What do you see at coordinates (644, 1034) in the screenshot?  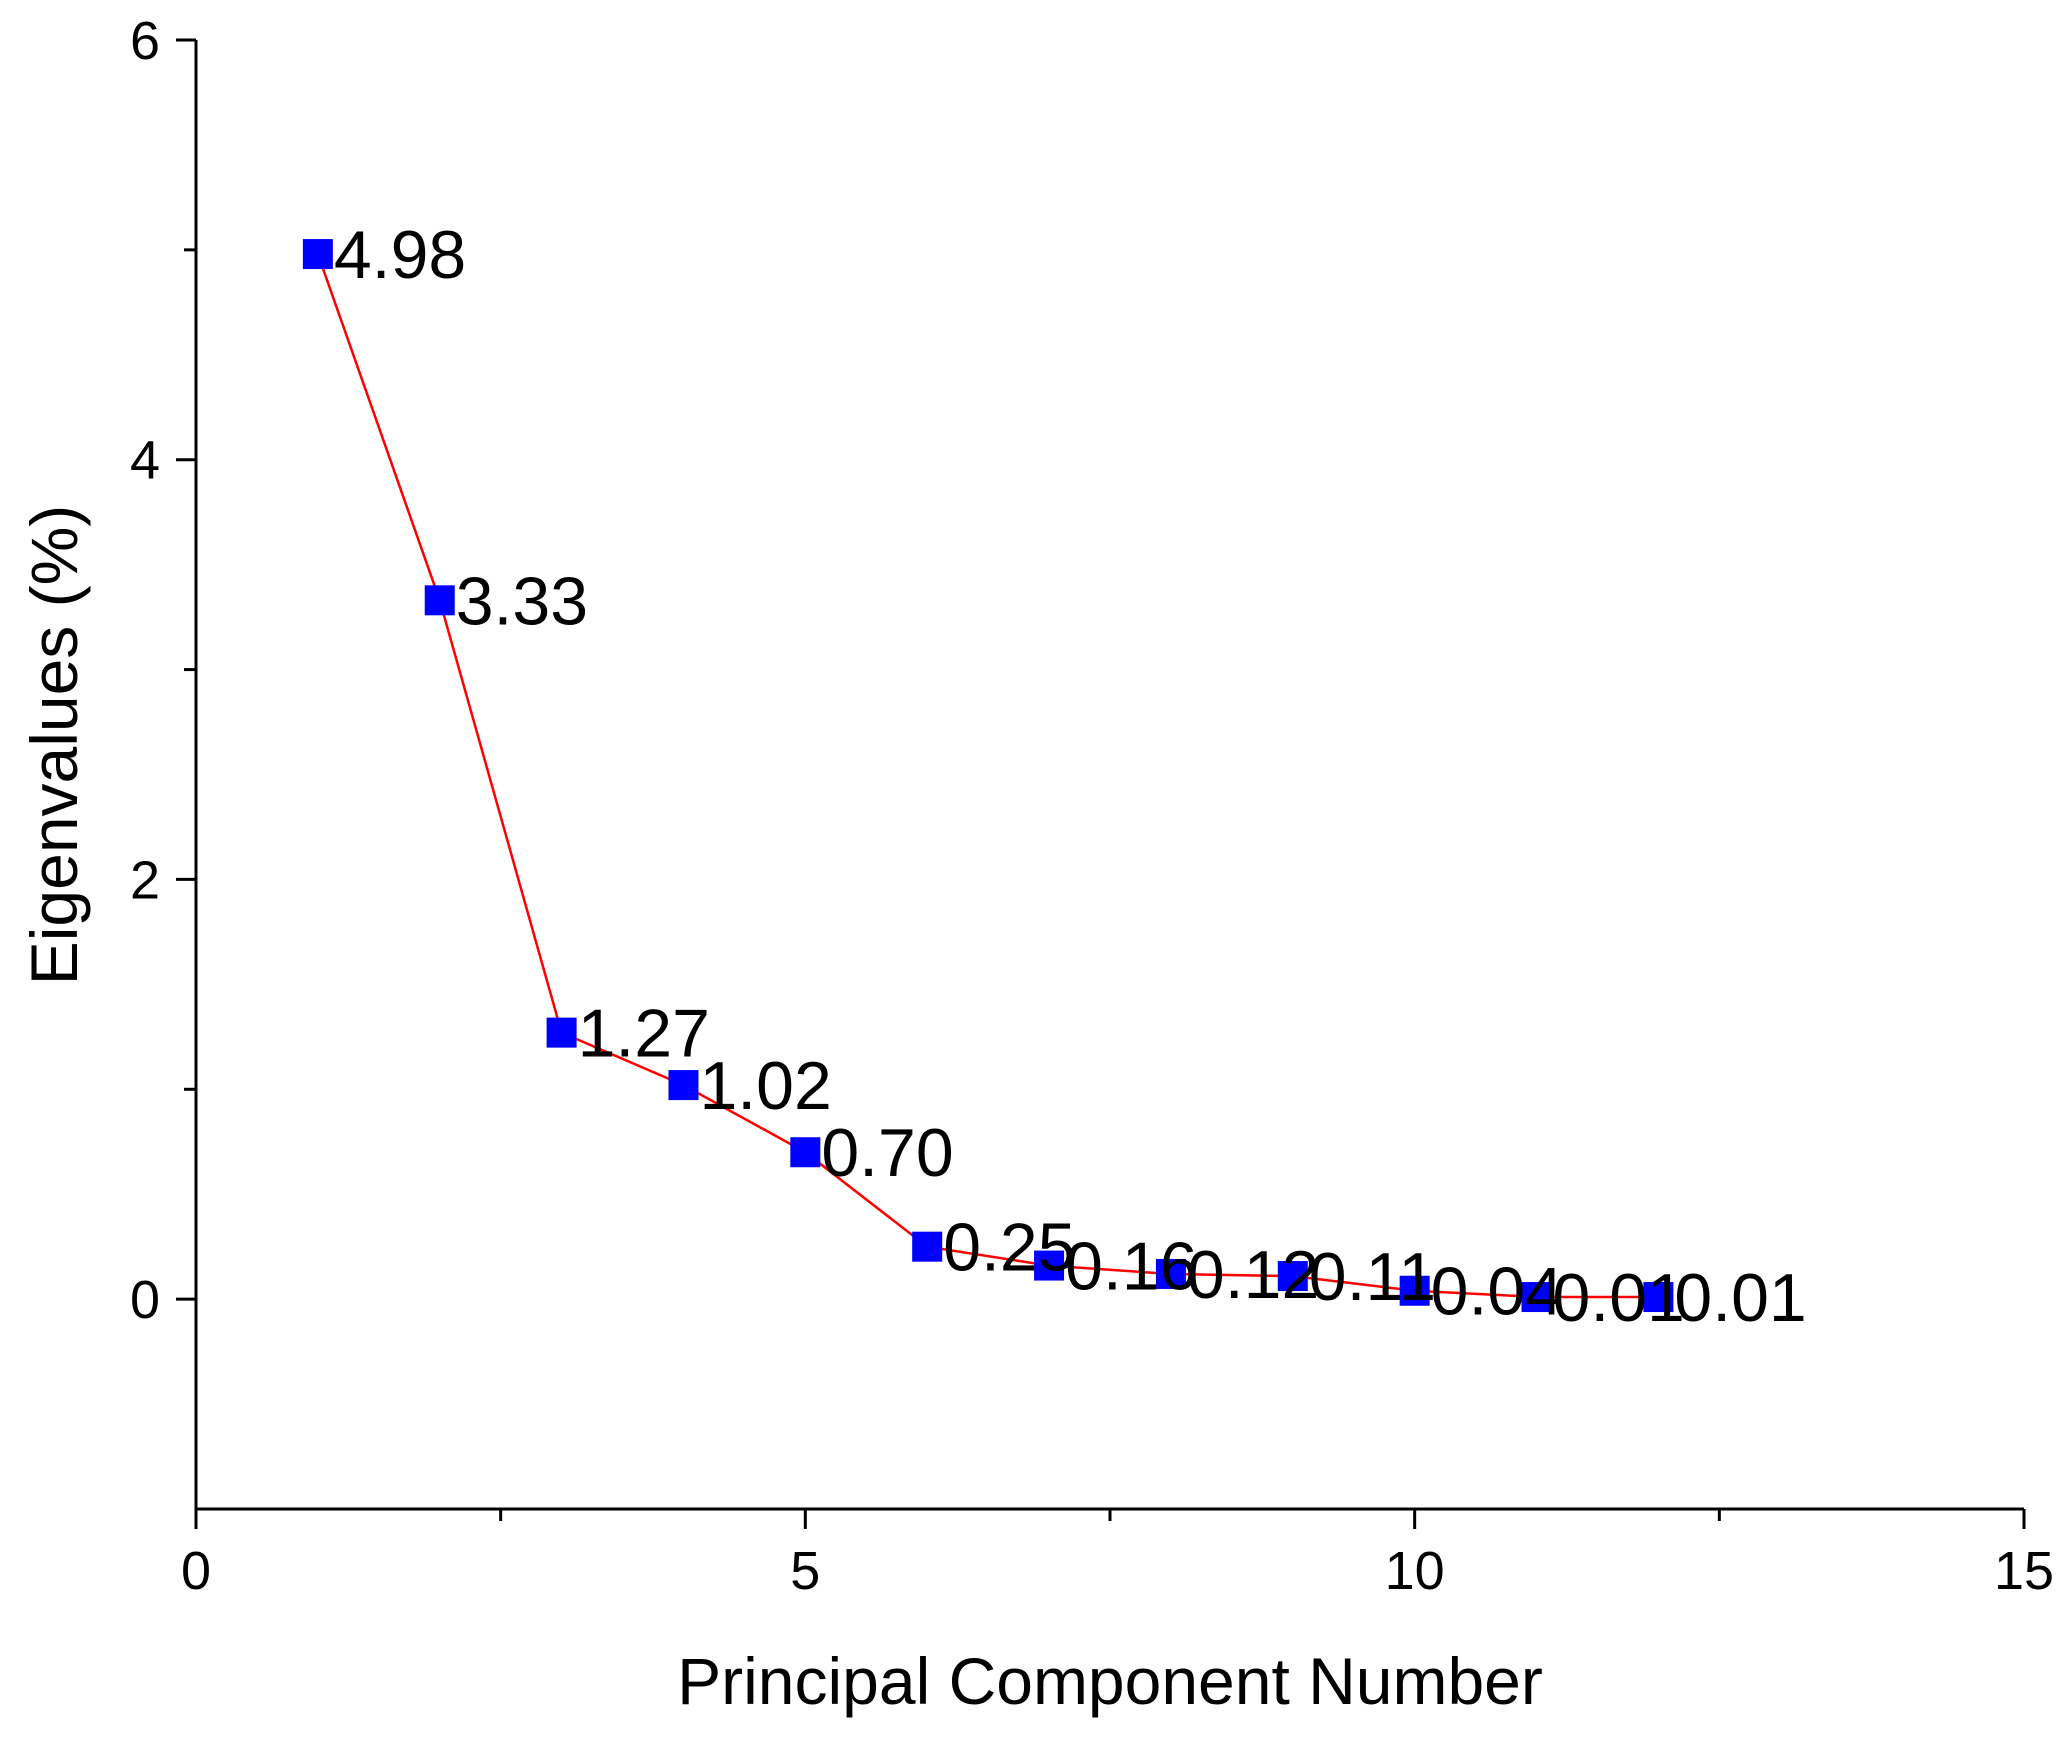 I see `data-value-label: 1.27` at bounding box center [644, 1034].